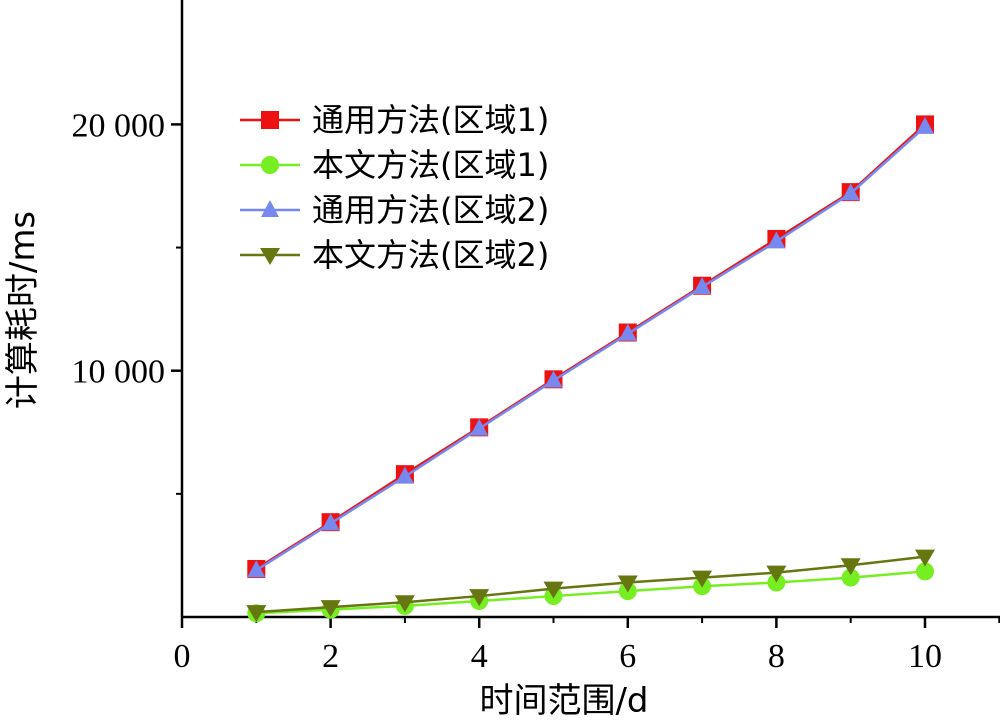  I want to click on legend-item: 通用方法(区域2), so click(394, 210).